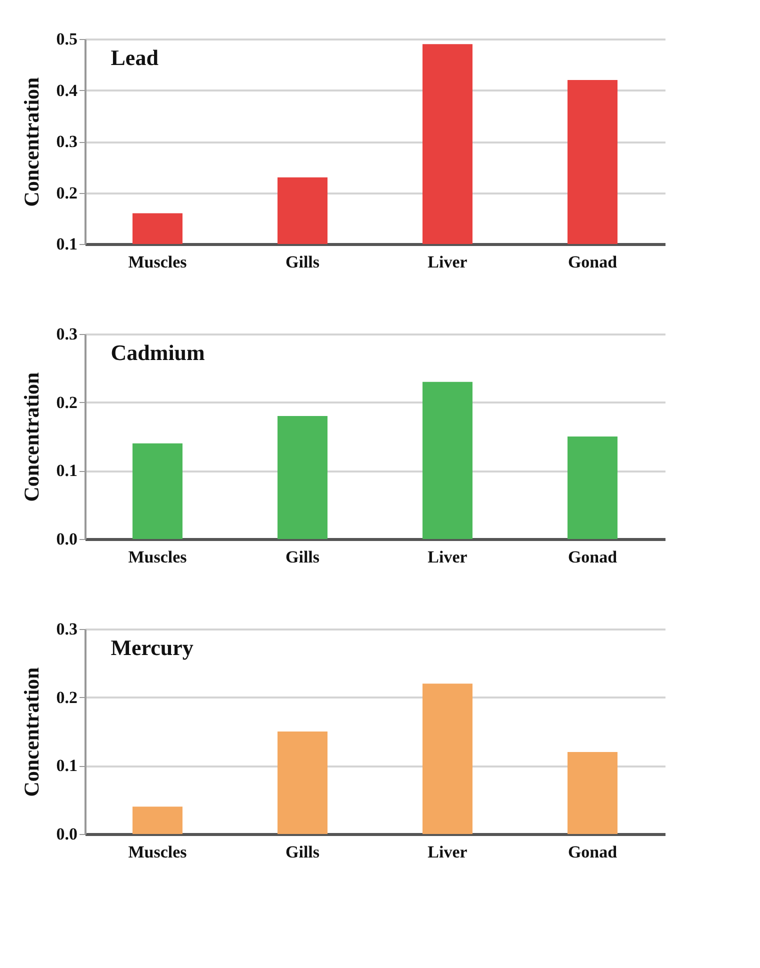 The height and width of the screenshot is (968, 760). I want to click on chart-title: Cadmium, so click(157, 352).